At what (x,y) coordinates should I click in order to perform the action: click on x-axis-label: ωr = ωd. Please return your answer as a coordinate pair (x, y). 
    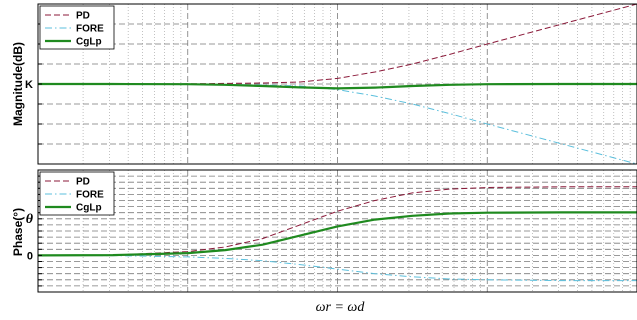
    Looking at the image, I should click on (341, 307).